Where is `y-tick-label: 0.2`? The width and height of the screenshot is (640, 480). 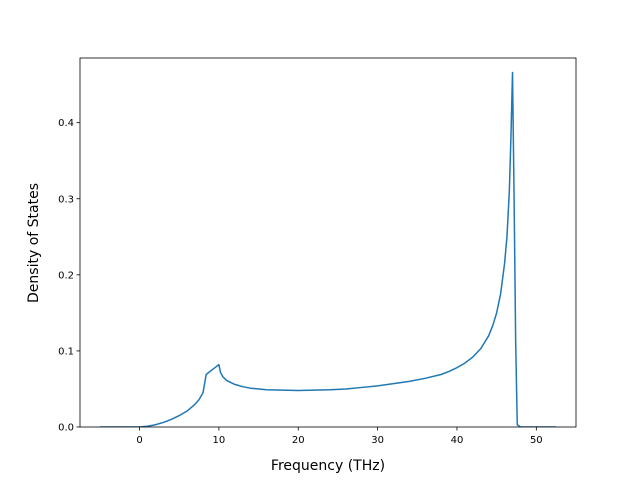
y-tick-label: 0.2 is located at coordinates (66, 275).